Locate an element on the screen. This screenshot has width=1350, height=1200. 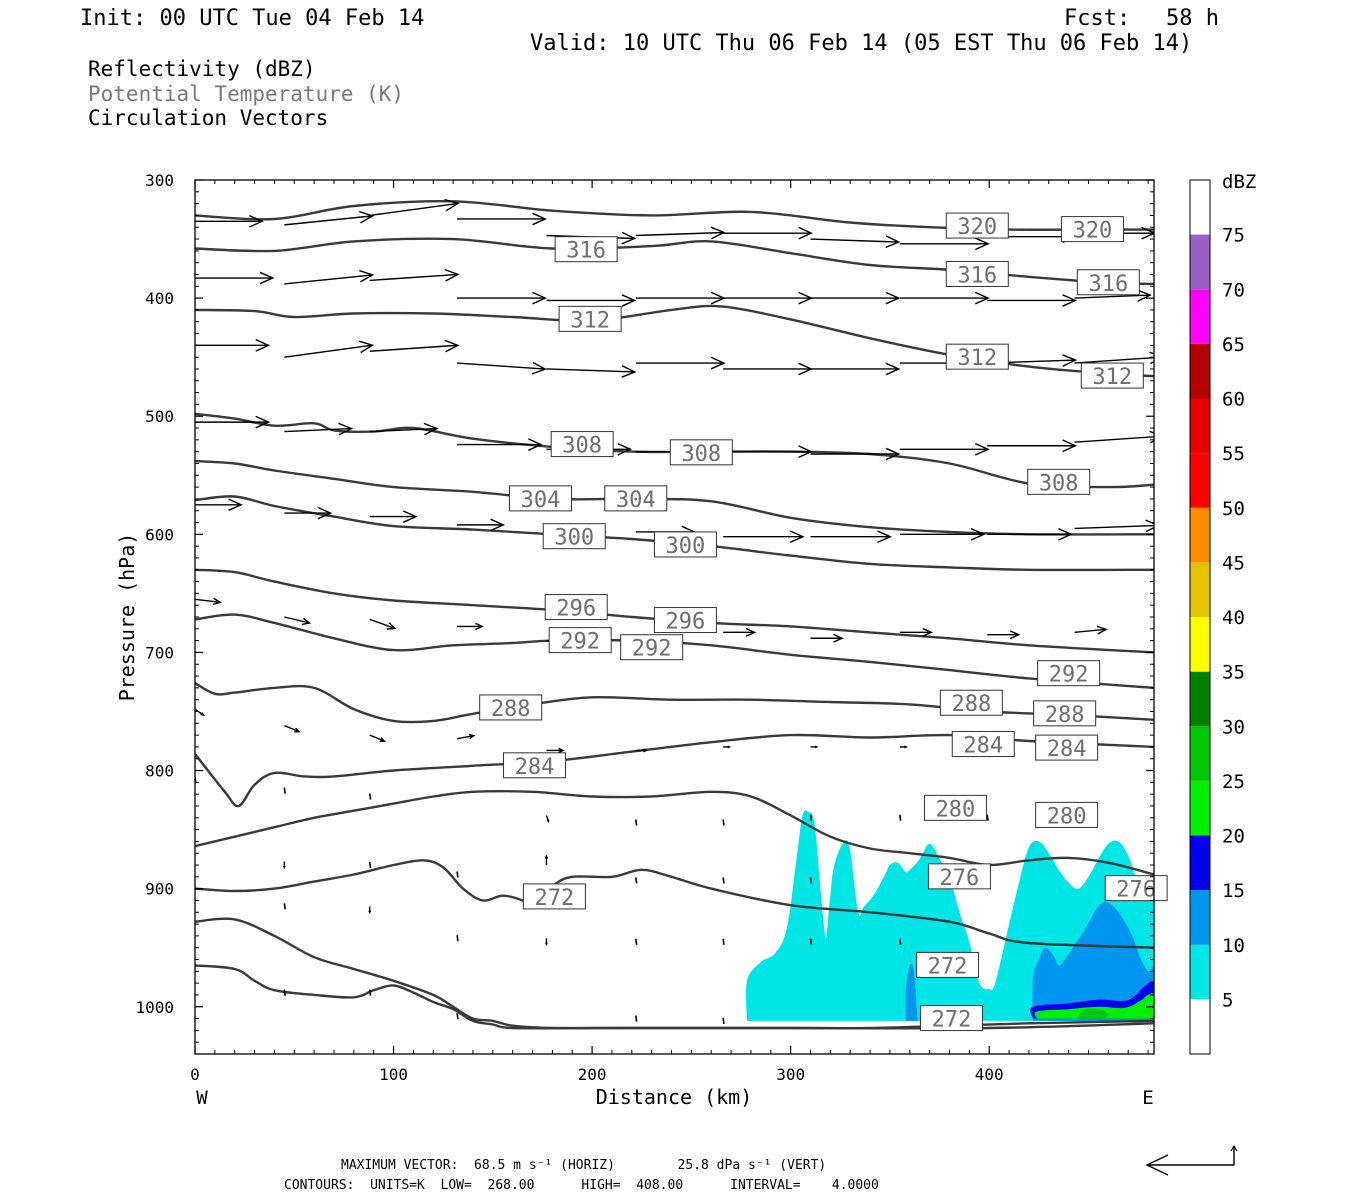
contour-label-text: 280 is located at coordinates (1067, 816).